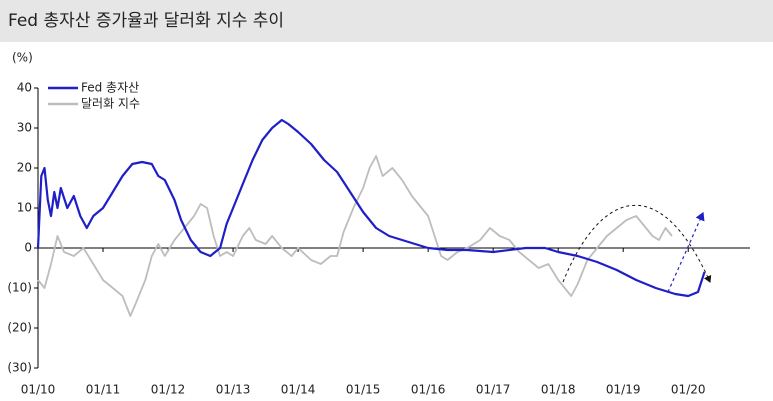 This screenshot has width=773, height=401. Describe the element at coordinates (428, 390) in the screenshot. I see `x-tick-label: 01/16` at that location.